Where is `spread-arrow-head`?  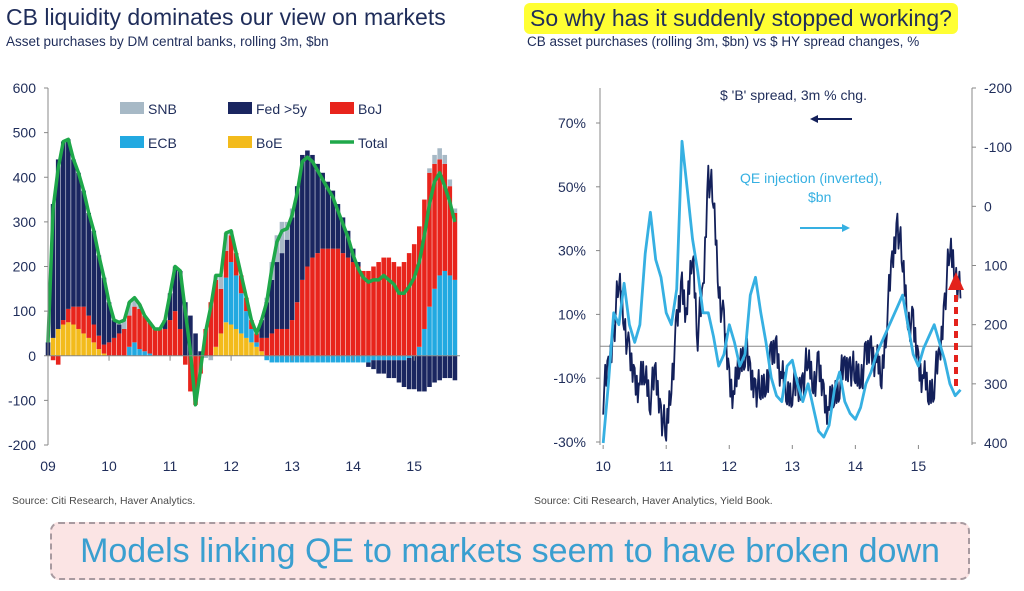
spread-arrow-head is located at coordinates (814, 119).